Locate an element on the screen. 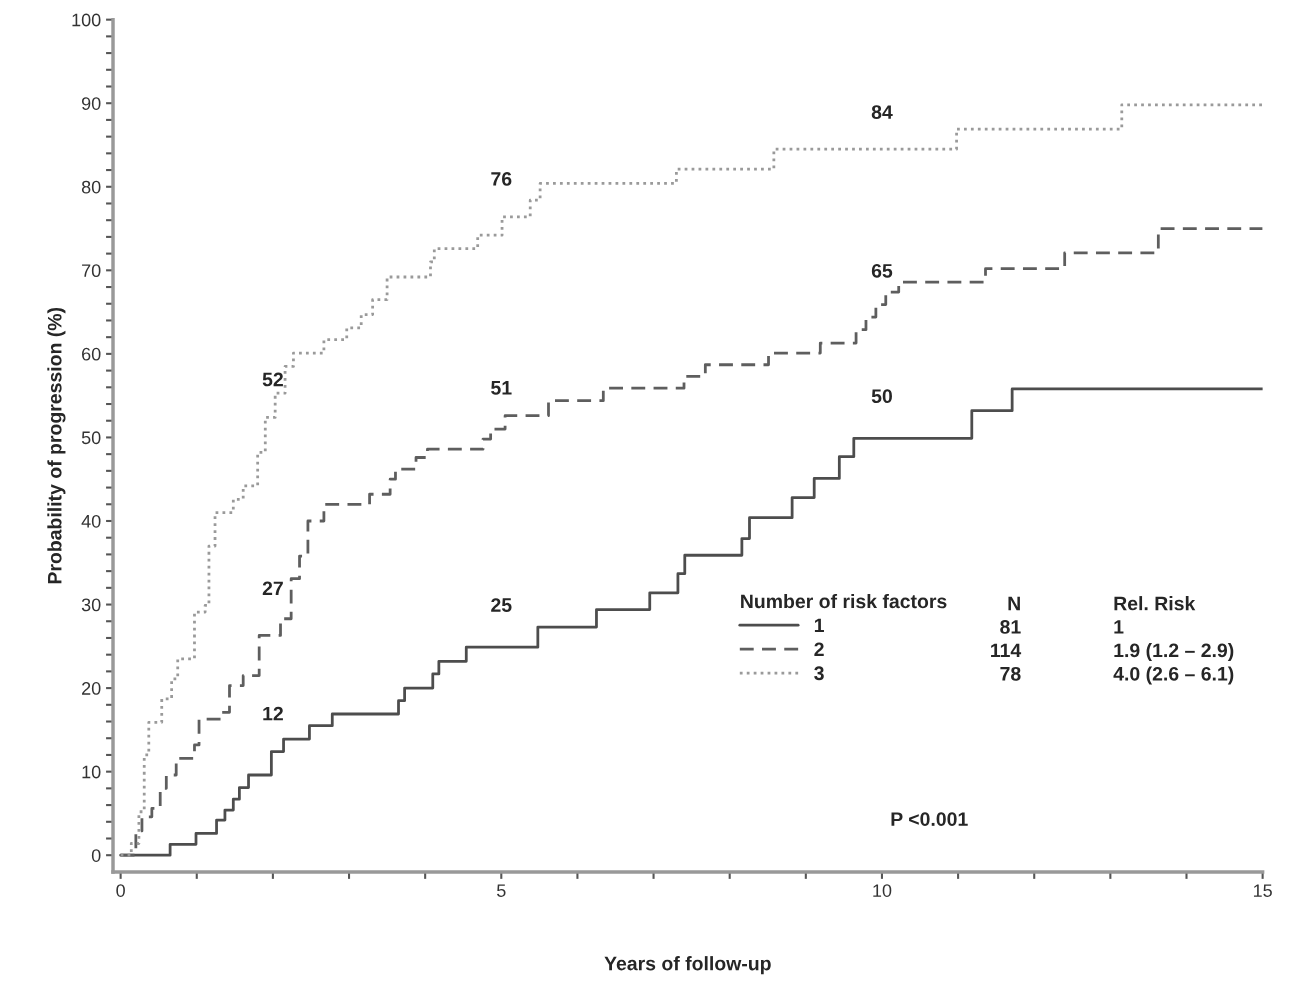 This screenshot has width=1299, height=983. annotation: 114 is located at coordinates (1006, 650).